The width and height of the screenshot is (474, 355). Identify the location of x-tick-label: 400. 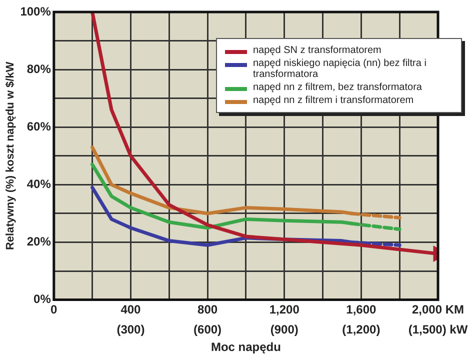
(131, 309).